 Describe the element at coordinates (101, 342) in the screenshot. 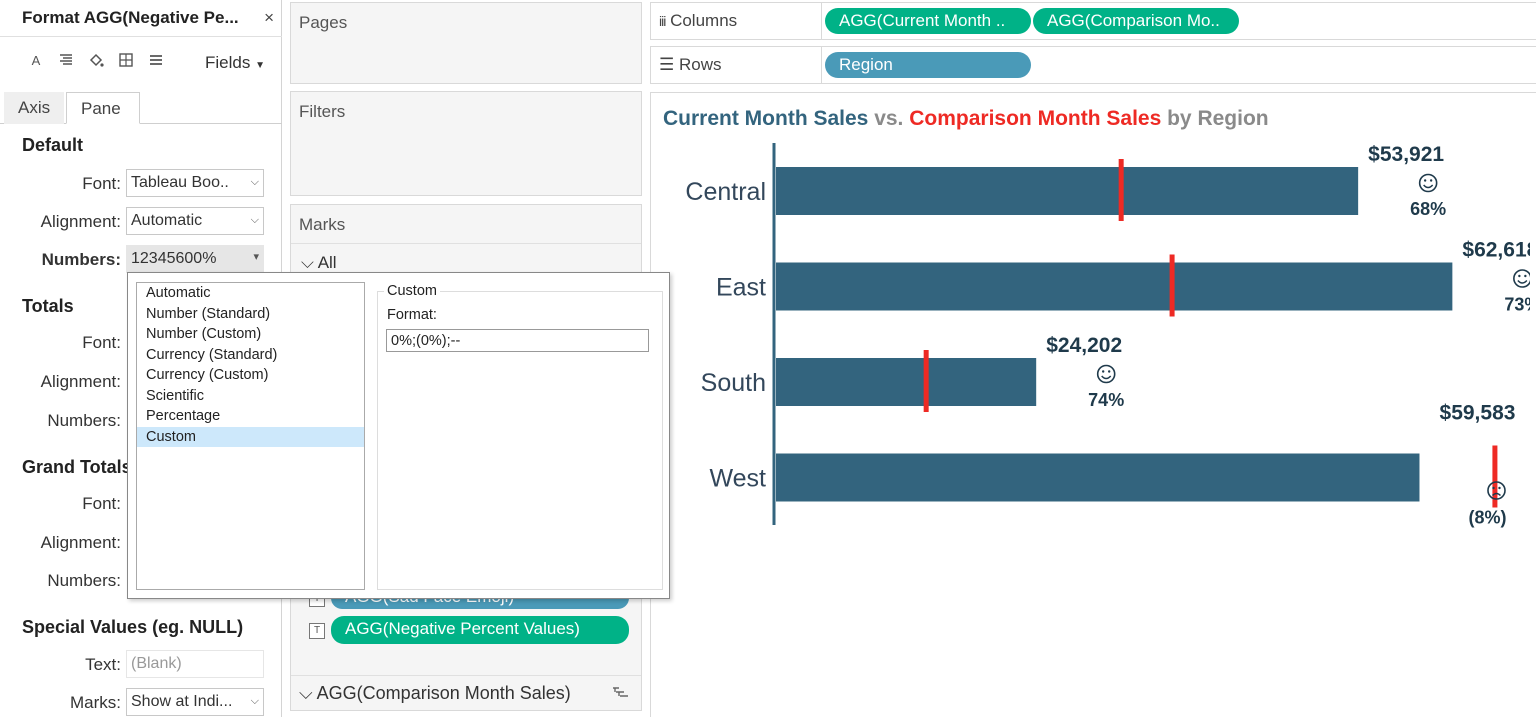

I see `totals-font-label: Font:` at that location.